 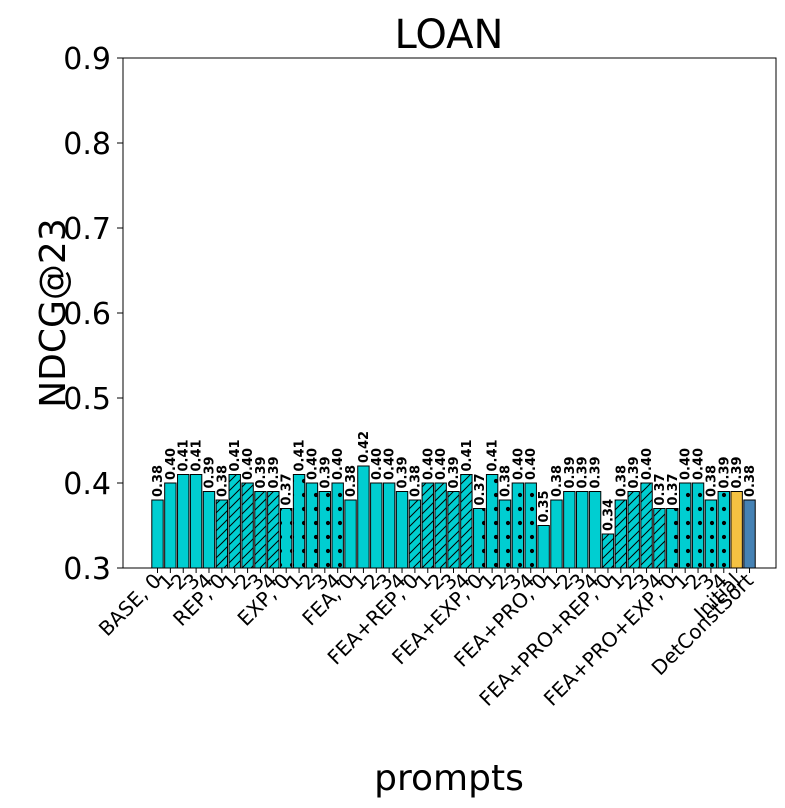 What do you see at coordinates (583, 472) in the screenshot?
I see `value-label-33: 0.39` at bounding box center [583, 472].